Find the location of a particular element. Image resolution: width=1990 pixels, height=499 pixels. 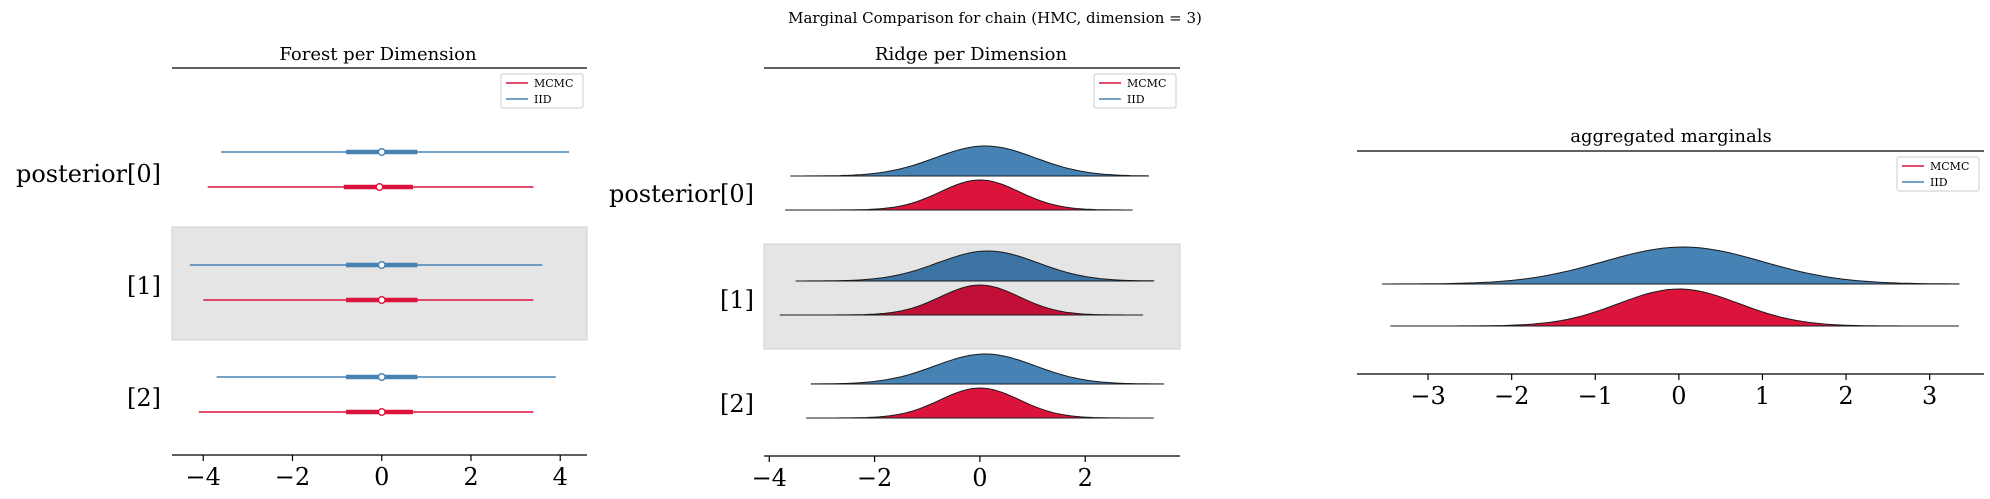

2-xtick-label: 0 is located at coordinates (1678, 396).